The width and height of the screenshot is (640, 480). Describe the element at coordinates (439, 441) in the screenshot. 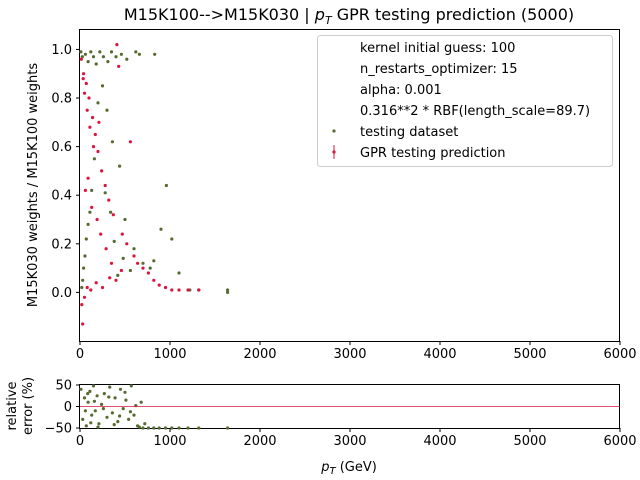

I see `residual-x-tick-label-4: 4000` at that location.